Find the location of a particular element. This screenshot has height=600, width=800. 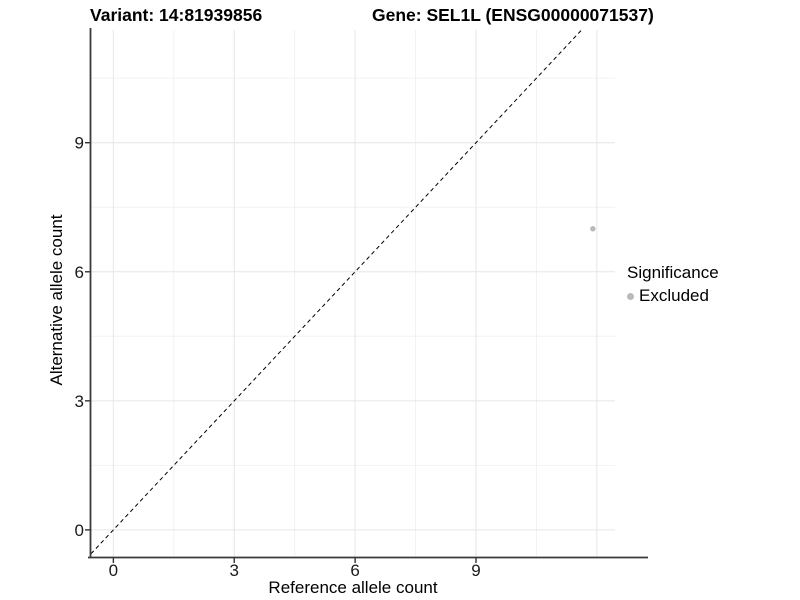

x-axis-title: Reference allele count is located at coordinates (353, 587).